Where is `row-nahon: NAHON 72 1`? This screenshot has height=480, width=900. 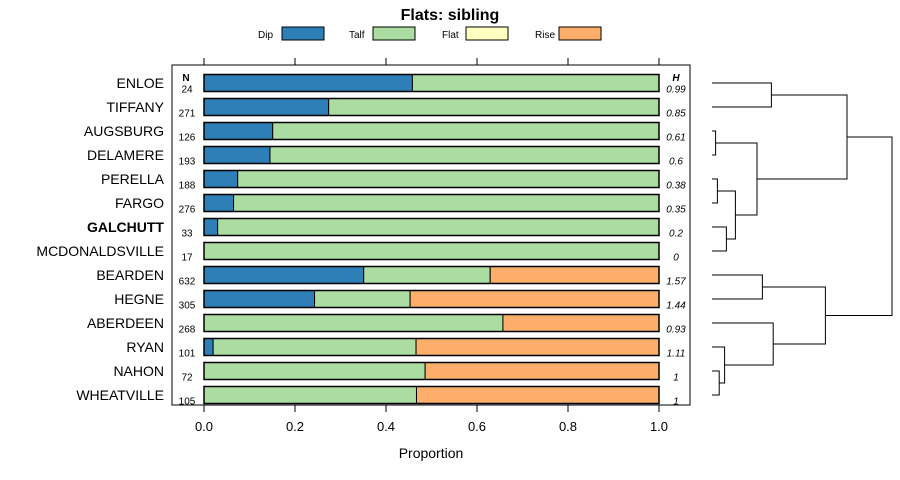 row-nahon: NAHON 72 1 is located at coordinates (396, 372).